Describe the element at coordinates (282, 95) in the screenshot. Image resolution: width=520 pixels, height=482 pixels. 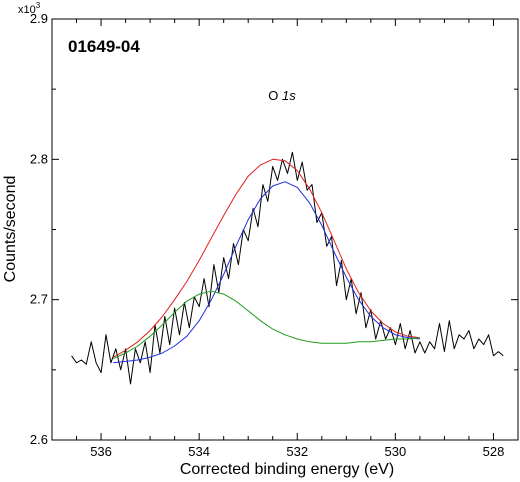
I see `peak-annotation: O 1s` at that location.